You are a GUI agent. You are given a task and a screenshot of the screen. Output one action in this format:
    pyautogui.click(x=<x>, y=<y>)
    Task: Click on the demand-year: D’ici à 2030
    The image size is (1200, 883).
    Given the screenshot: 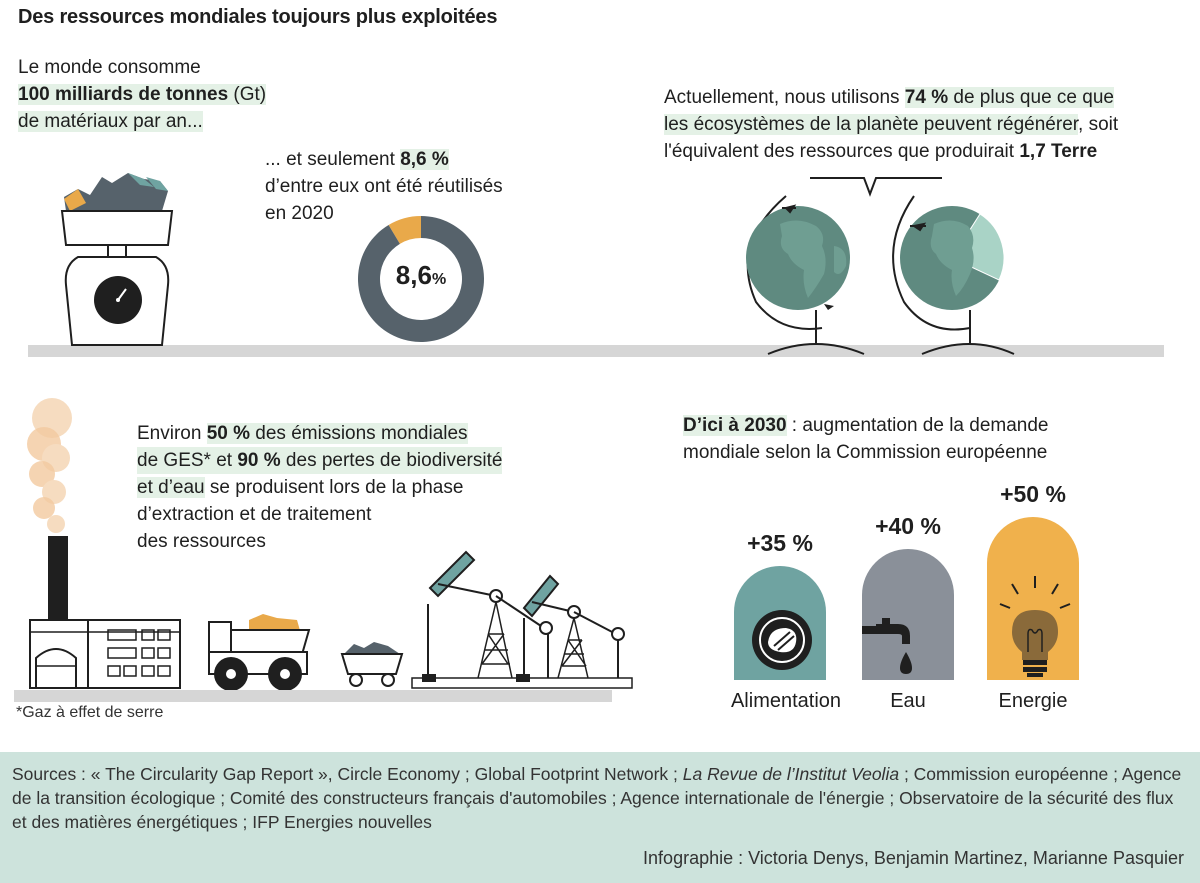 What is the action you would take?
    pyautogui.click(x=735, y=425)
    